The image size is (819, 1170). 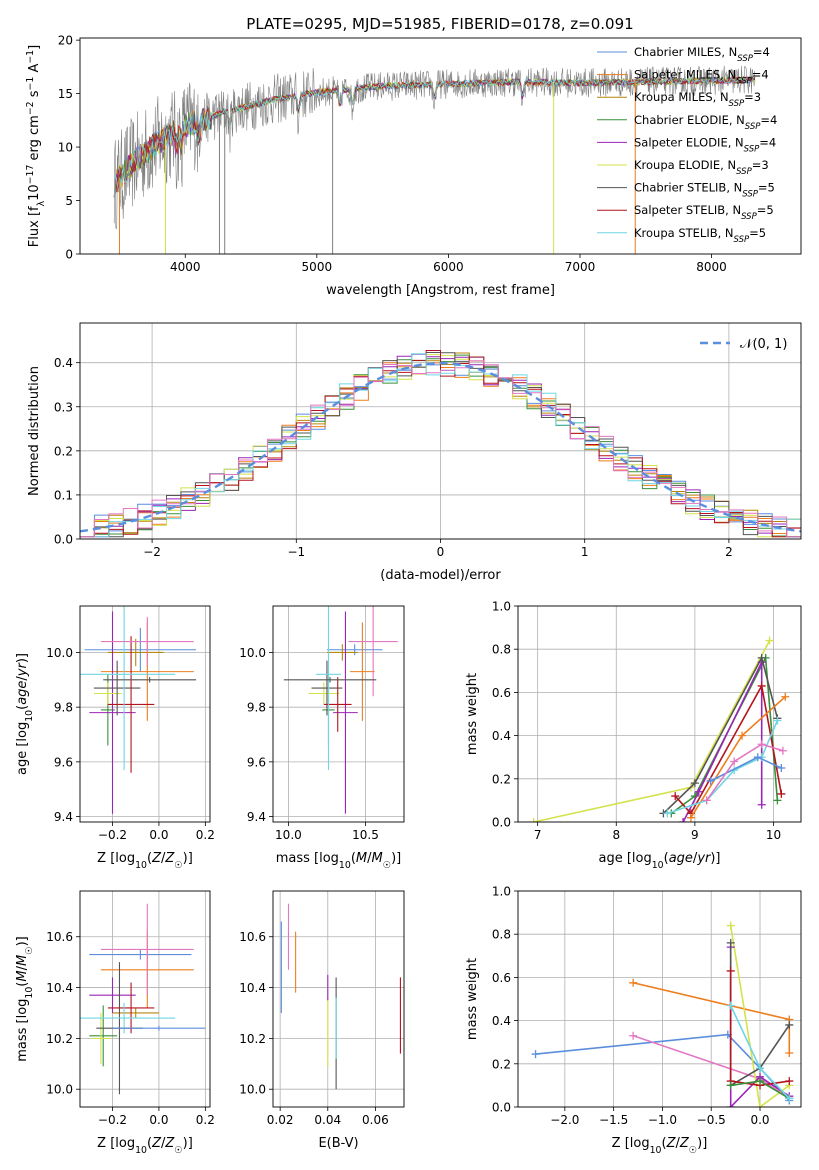 What do you see at coordinates (722, 741) in the screenshot?
I see `weight-line-salpeter-elodie` at bounding box center [722, 741].